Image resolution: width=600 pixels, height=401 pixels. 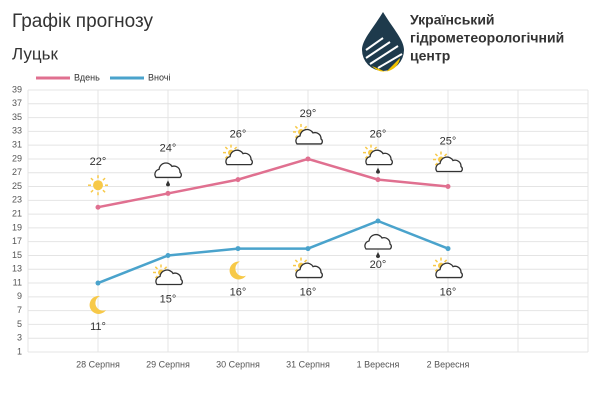 What do you see at coordinates (17, 172) in the screenshot?
I see `y-tick-label: 27` at bounding box center [17, 172].